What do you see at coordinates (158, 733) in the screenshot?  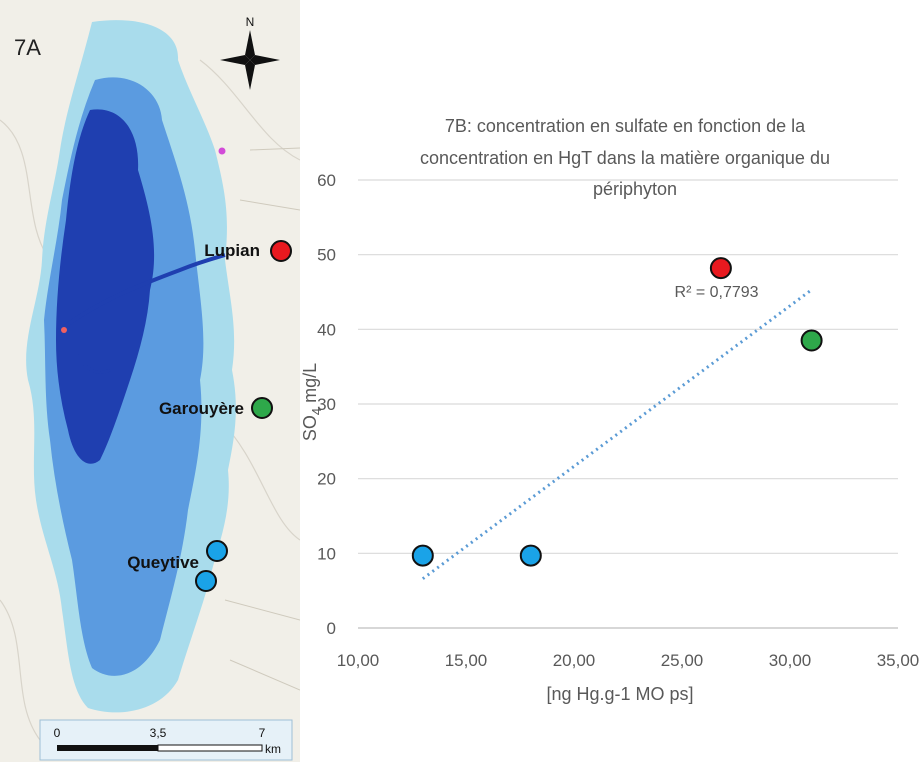 I see `scale-label-mid: 3,5` at bounding box center [158, 733].